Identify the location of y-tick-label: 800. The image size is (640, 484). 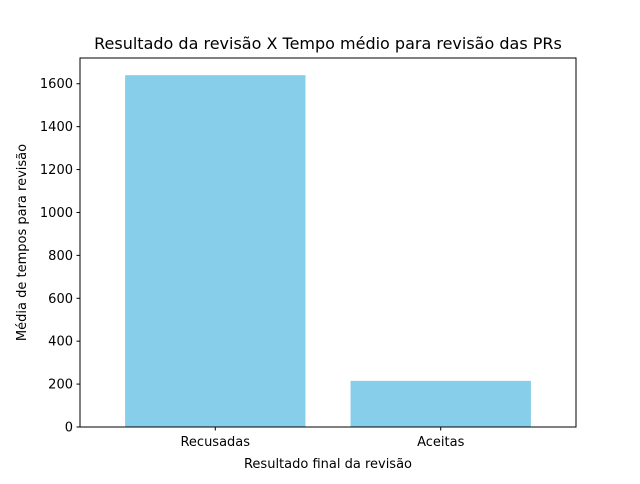
(60, 256).